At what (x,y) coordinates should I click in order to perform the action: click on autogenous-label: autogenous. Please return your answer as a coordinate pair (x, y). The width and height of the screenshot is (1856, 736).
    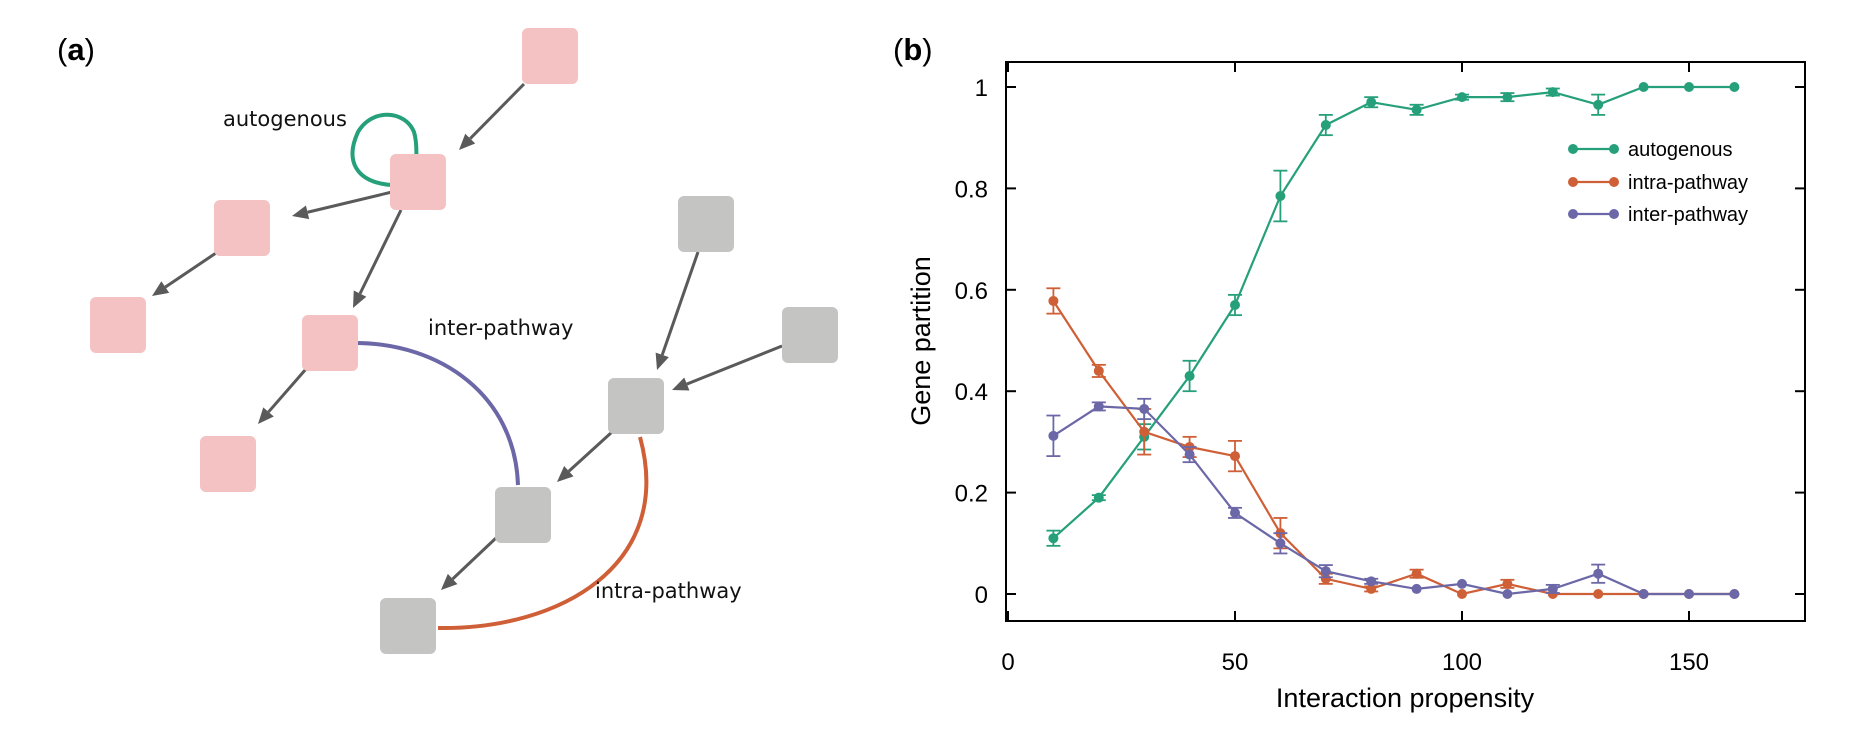
    Looking at the image, I should click on (285, 119).